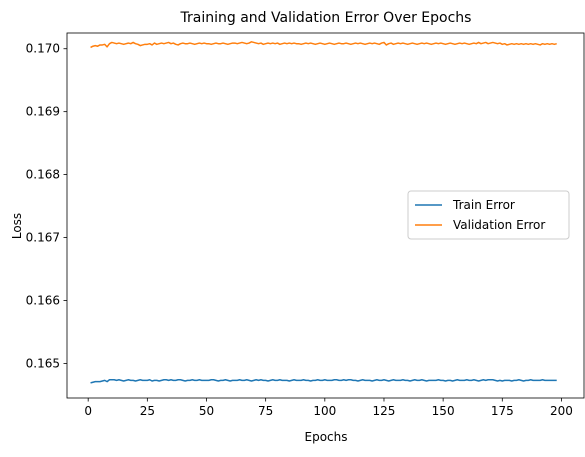 Image resolution: width=585 pixels, height=457 pixels. What do you see at coordinates (483, 205) in the screenshot?
I see `legend-label: Train Error` at bounding box center [483, 205].